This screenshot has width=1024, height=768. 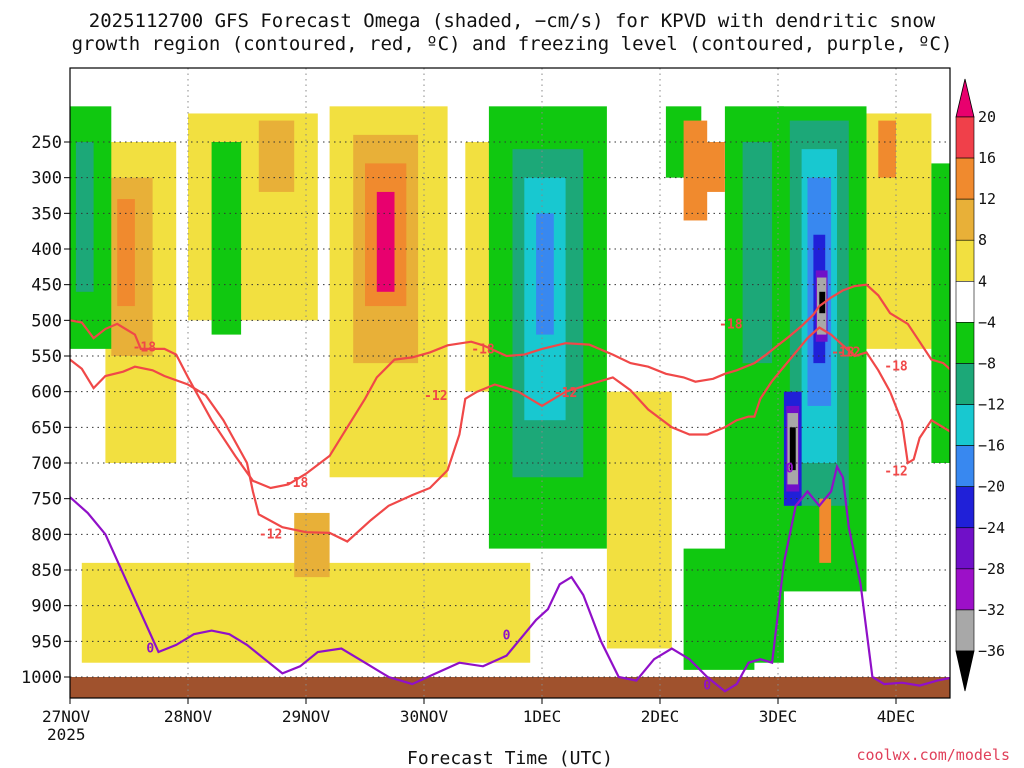 I want to click on y-tick-label-3: 400, so click(x=46, y=250).